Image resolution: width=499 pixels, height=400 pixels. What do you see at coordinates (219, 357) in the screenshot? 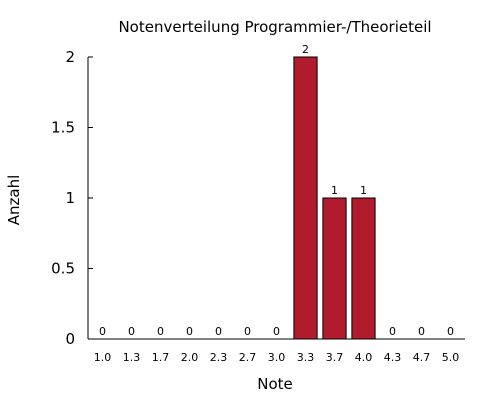
I see `x-tick-label: 2.3` at bounding box center [219, 357].